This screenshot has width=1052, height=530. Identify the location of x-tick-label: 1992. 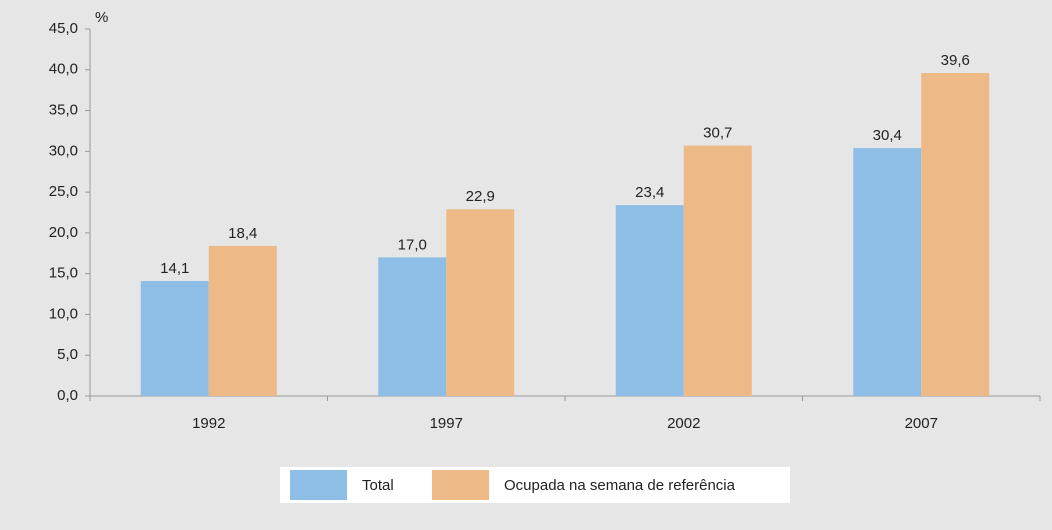
(208, 423).